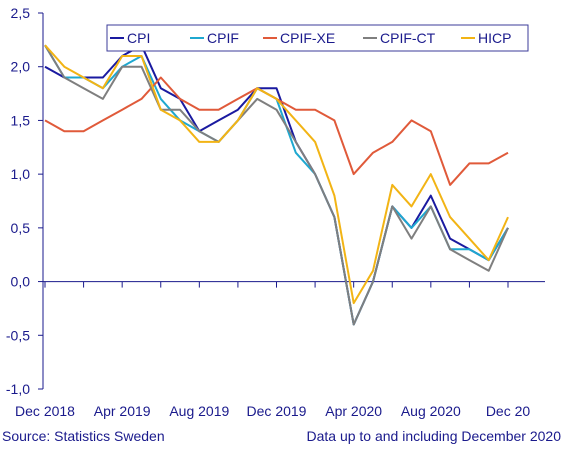  I want to click on x-tick-label: Apr 2020, so click(353, 411).